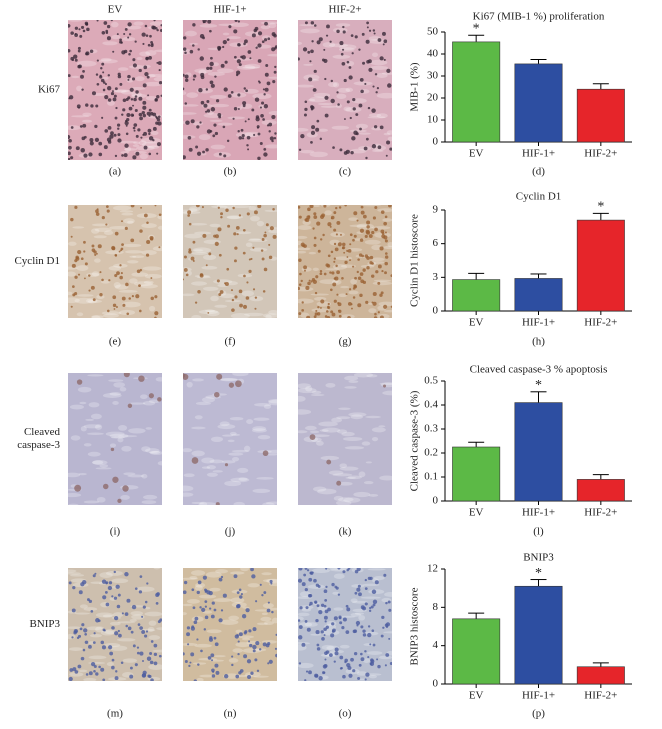 The width and height of the screenshot is (662, 729). What do you see at coordinates (538, 103) in the screenshot?
I see `bar` at bounding box center [538, 103].